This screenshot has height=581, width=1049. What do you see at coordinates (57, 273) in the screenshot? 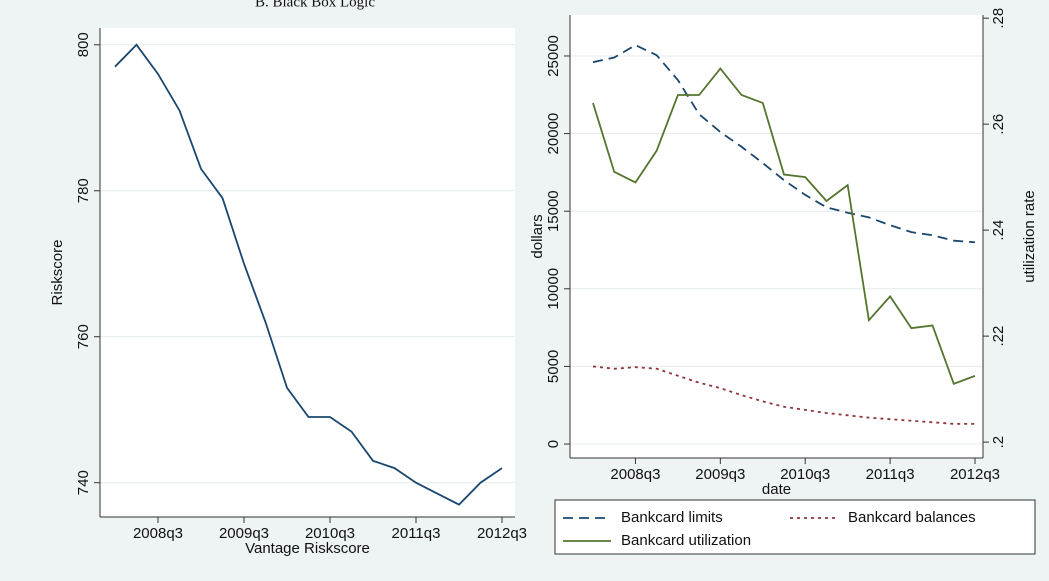
I see `y-axis-title: Riskscore` at bounding box center [57, 273].